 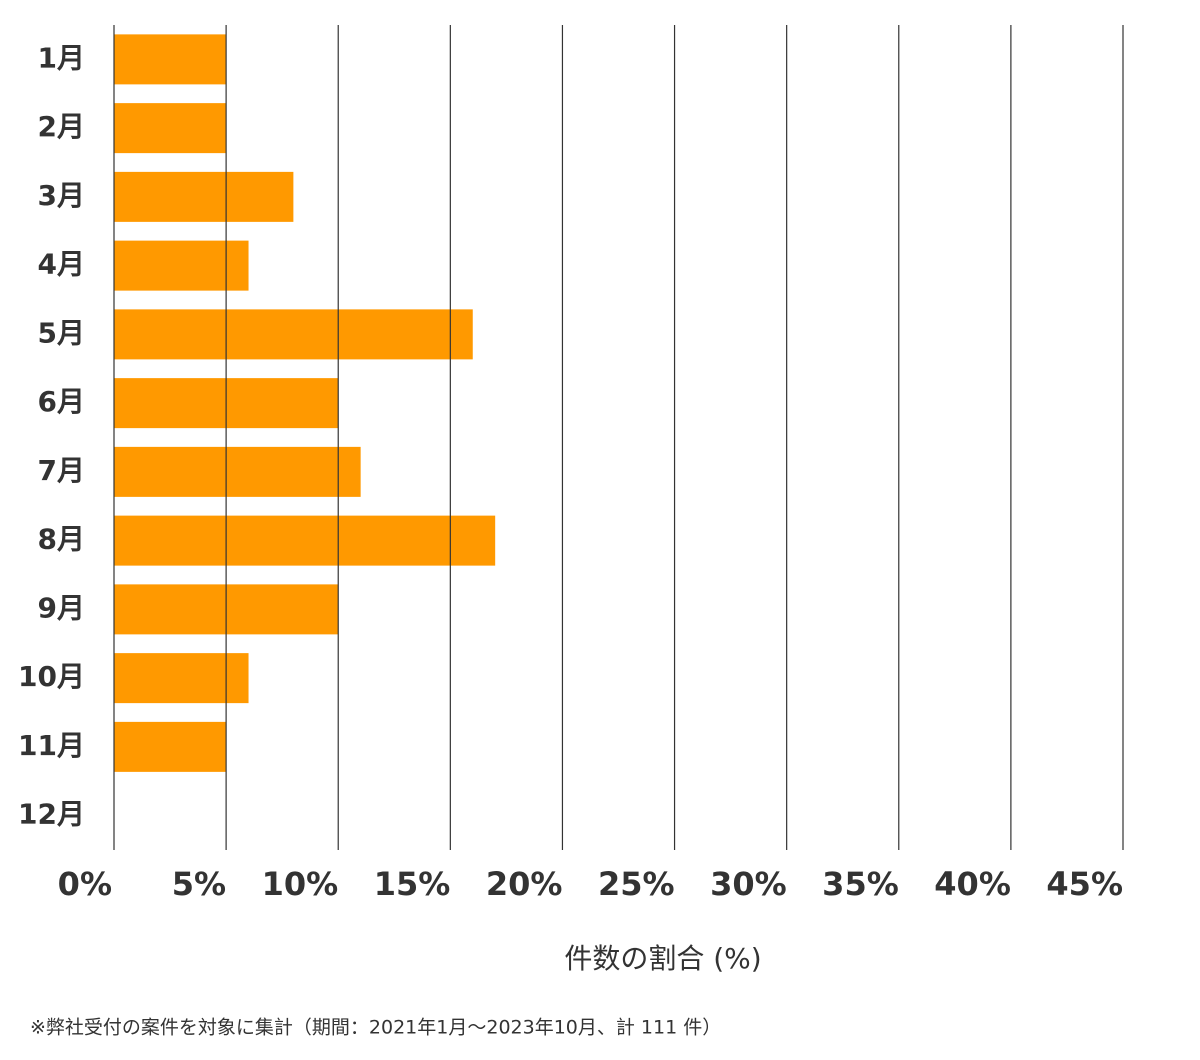 What do you see at coordinates (972, 884) in the screenshot?
I see `x-tick-label: 40%` at bounding box center [972, 884].